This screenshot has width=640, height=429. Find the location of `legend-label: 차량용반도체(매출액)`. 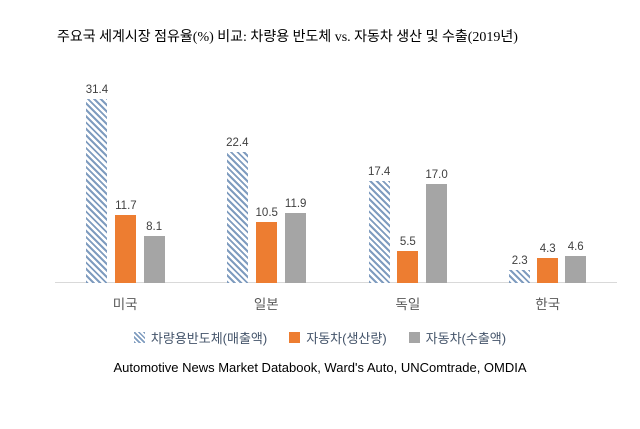

legend-label: 차량용반도체(매출액) is located at coordinates (209, 338).